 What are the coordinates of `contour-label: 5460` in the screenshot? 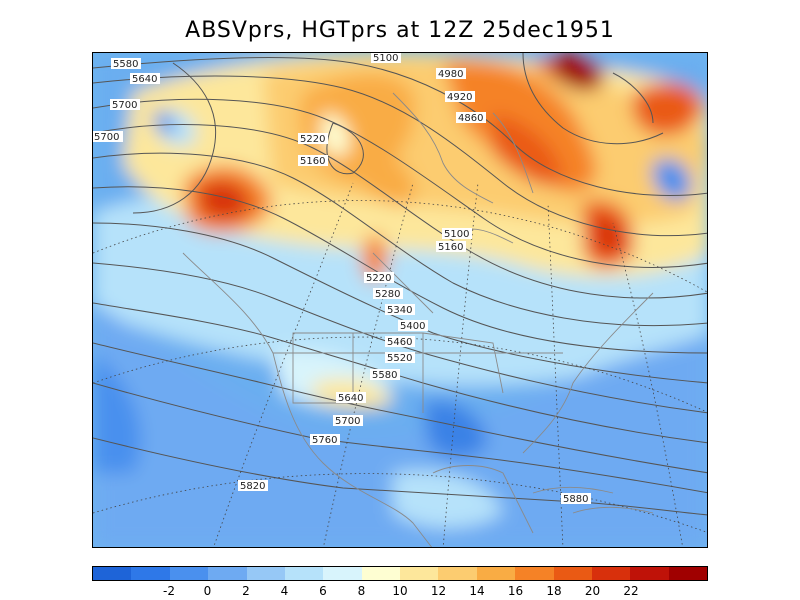 It's located at (400, 342).